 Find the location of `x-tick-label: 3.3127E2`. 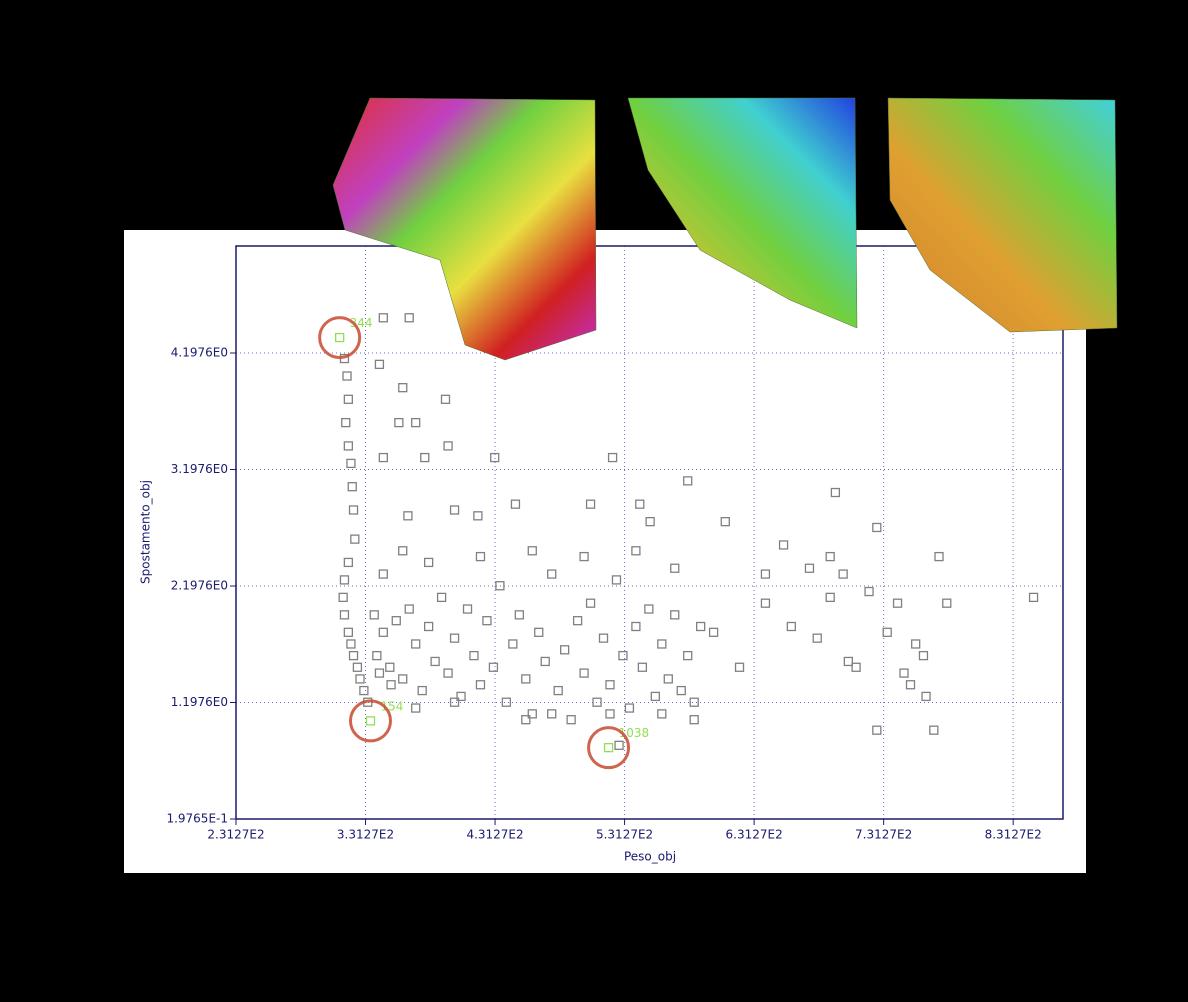

x-tick-label: 3.3127E2 is located at coordinates (365, 835).